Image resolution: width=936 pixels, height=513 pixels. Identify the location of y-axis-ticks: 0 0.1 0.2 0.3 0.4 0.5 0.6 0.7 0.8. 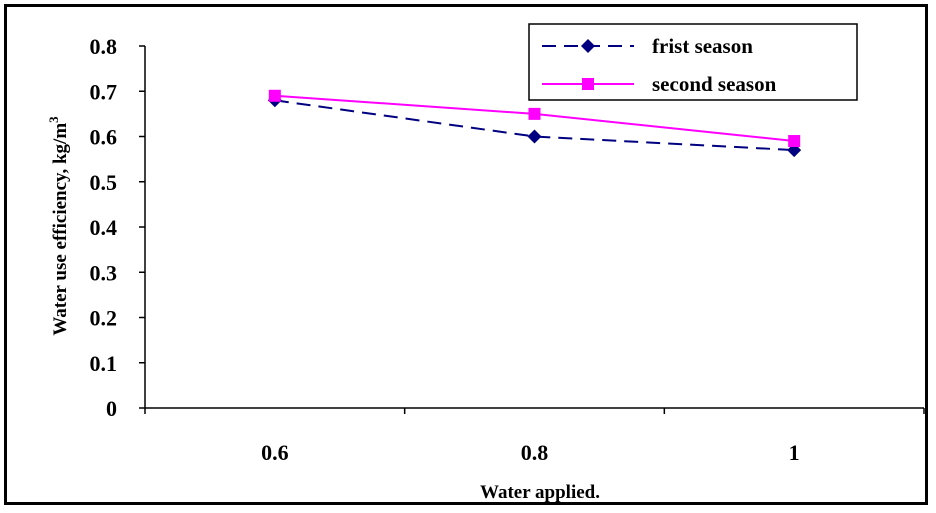
(117, 227).